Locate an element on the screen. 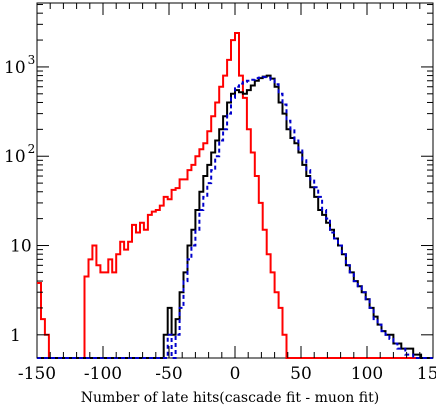 This screenshot has height=409, width=436. x-tick-label: -150 is located at coordinates (37, 374).